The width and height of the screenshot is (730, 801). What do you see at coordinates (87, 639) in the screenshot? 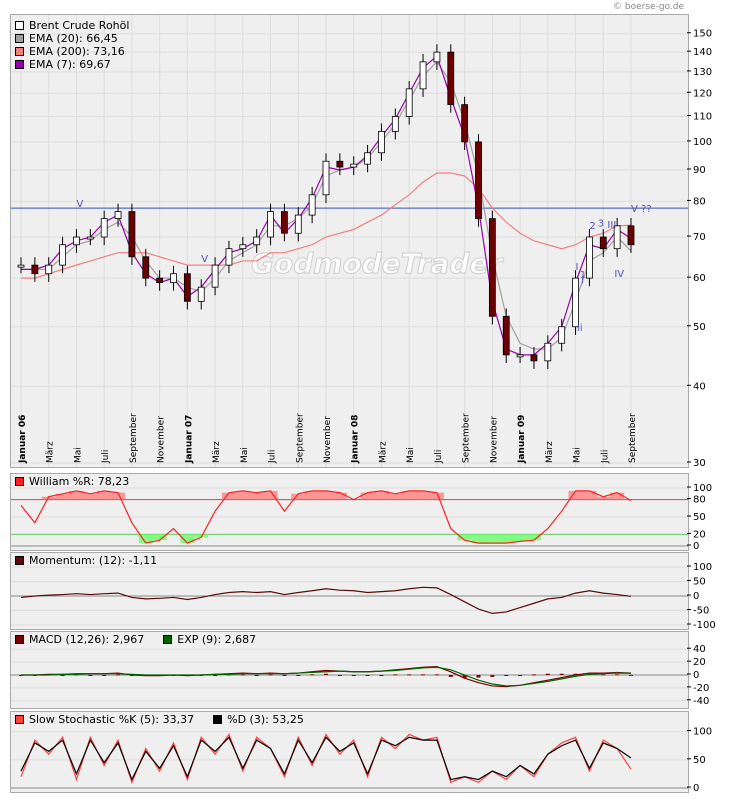
I see `legend-label: MACD (12,26): 2,967` at bounding box center [87, 639].